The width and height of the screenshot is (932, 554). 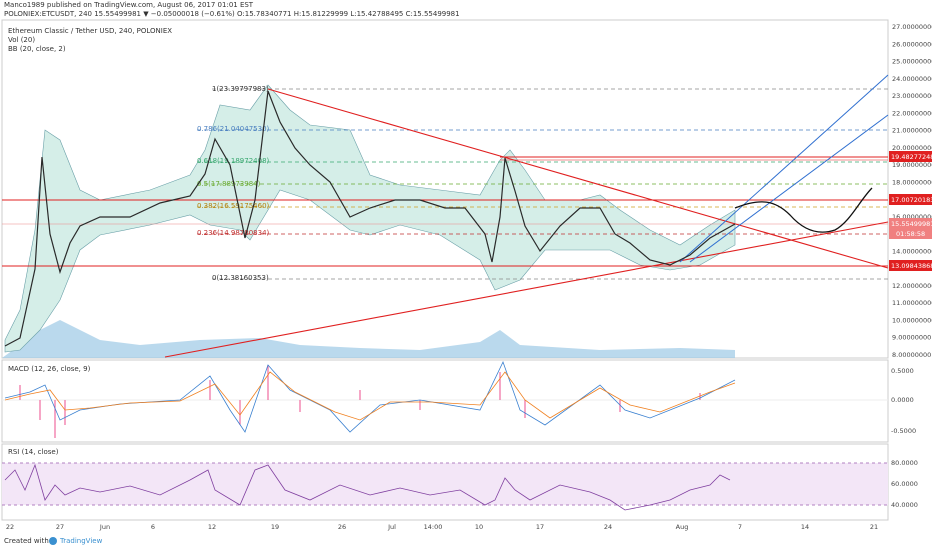 I want to click on price-mark: 01:58:58, so click(x=910, y=234).